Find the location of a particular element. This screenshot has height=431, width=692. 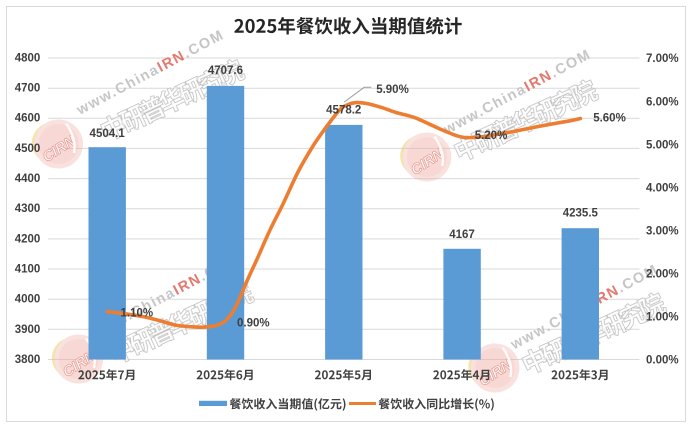

svg-text: 1.10% is located at coordinates (137, 314).